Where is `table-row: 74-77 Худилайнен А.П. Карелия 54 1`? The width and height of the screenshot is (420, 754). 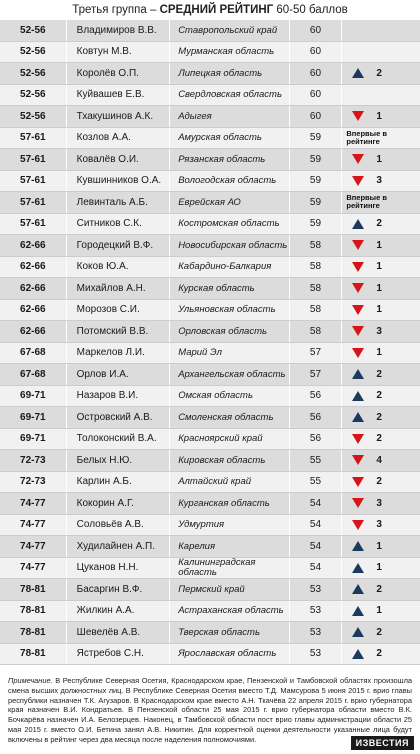
table-row: 74-77 Худилайнен А.П. Карелия 54 1 is located at coordinates (210, 547).